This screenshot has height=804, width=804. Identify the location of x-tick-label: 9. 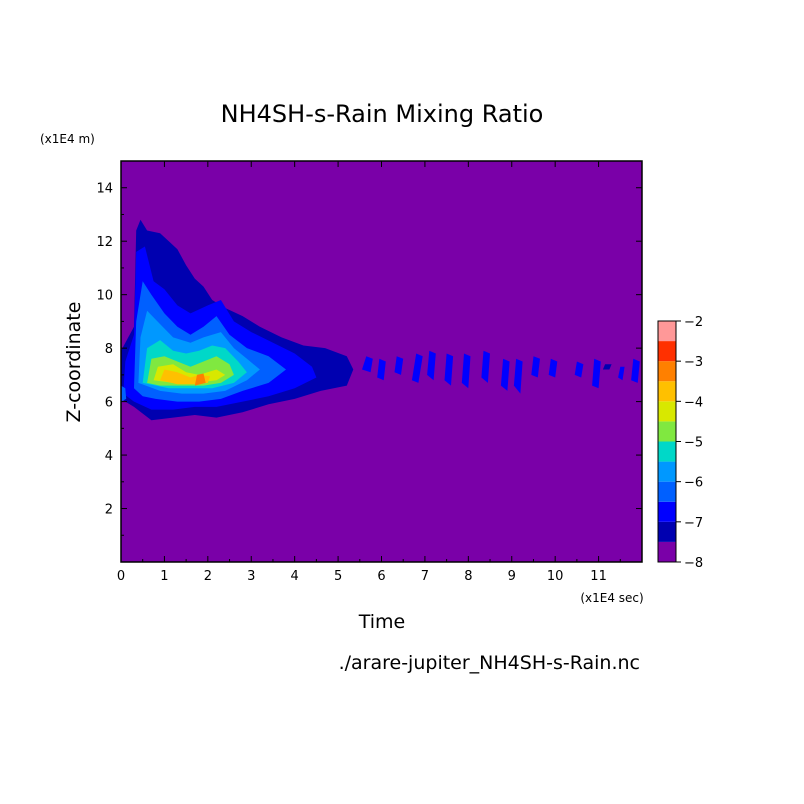
(512, 576).